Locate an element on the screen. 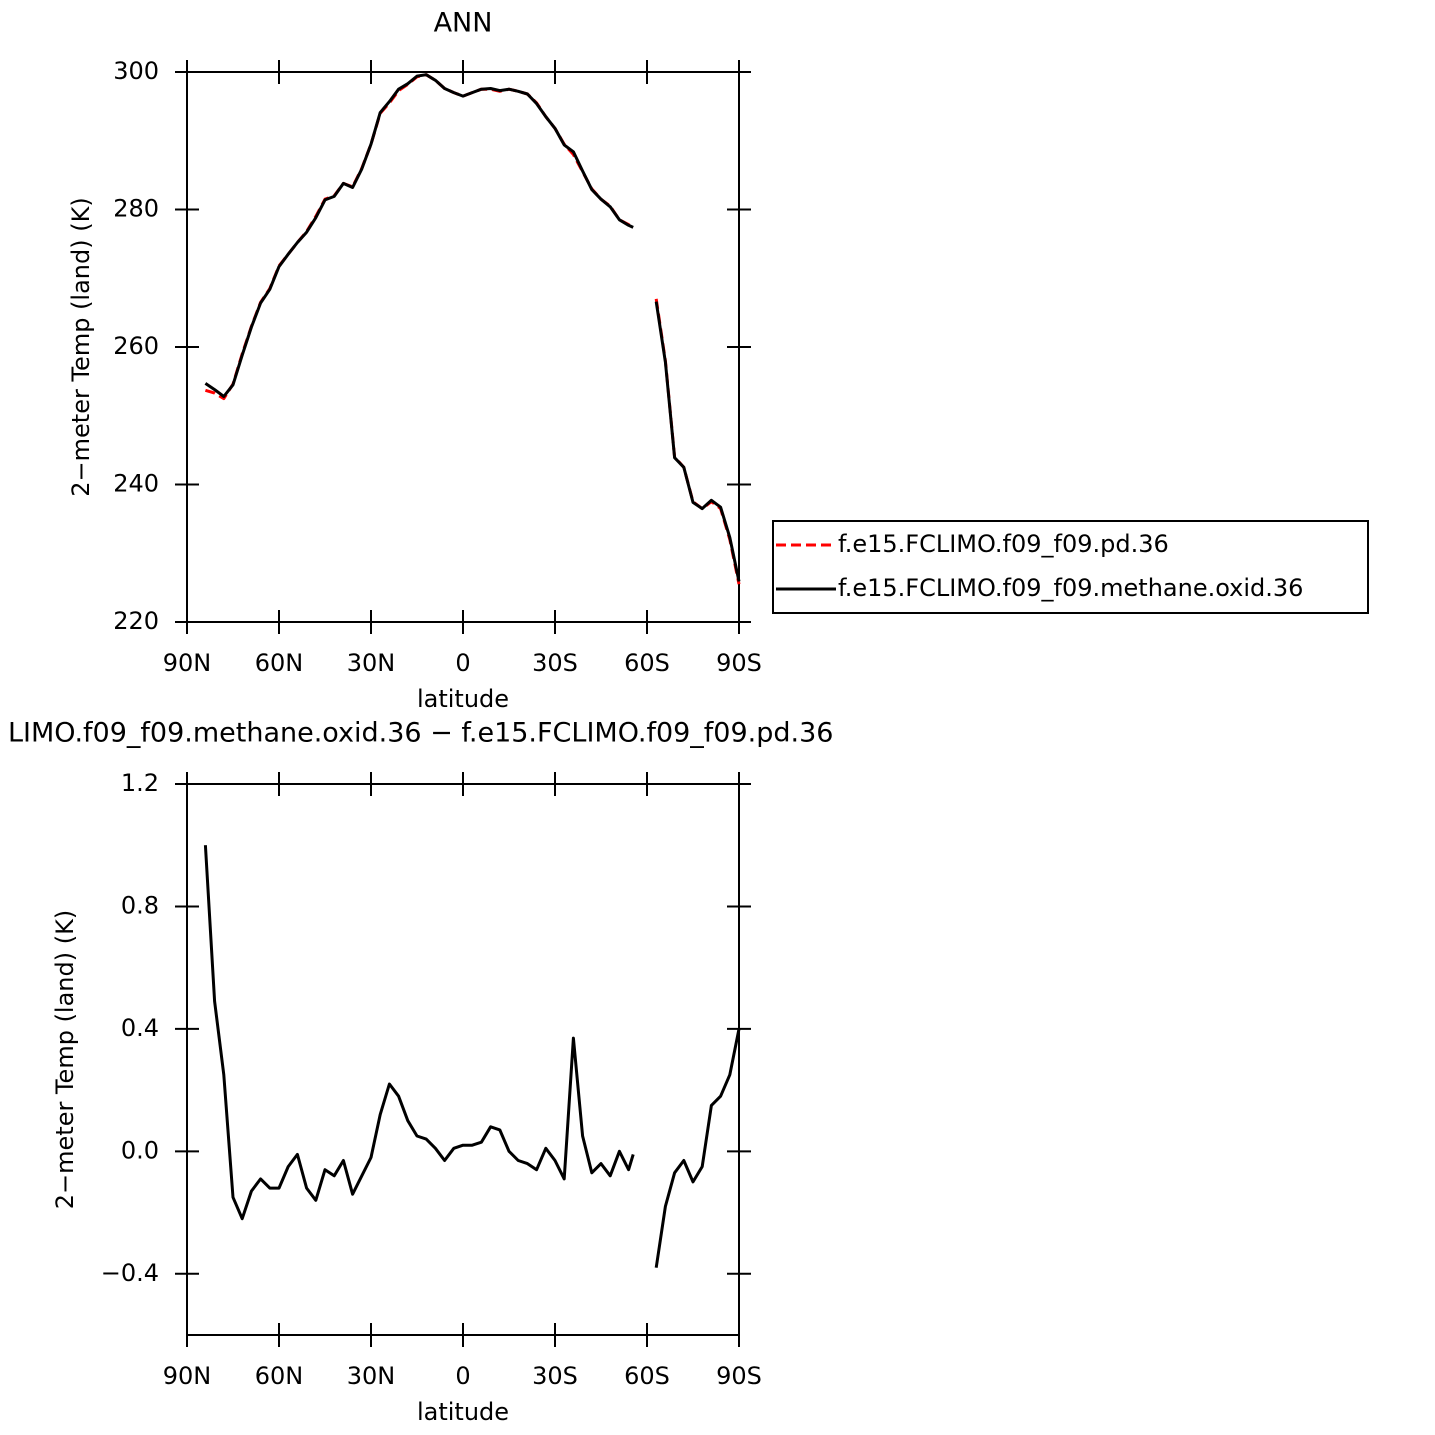 The width and height of the screenshot is (1435, 1435). y-tick-label: 1.2 is located at coordinates (140, 783).